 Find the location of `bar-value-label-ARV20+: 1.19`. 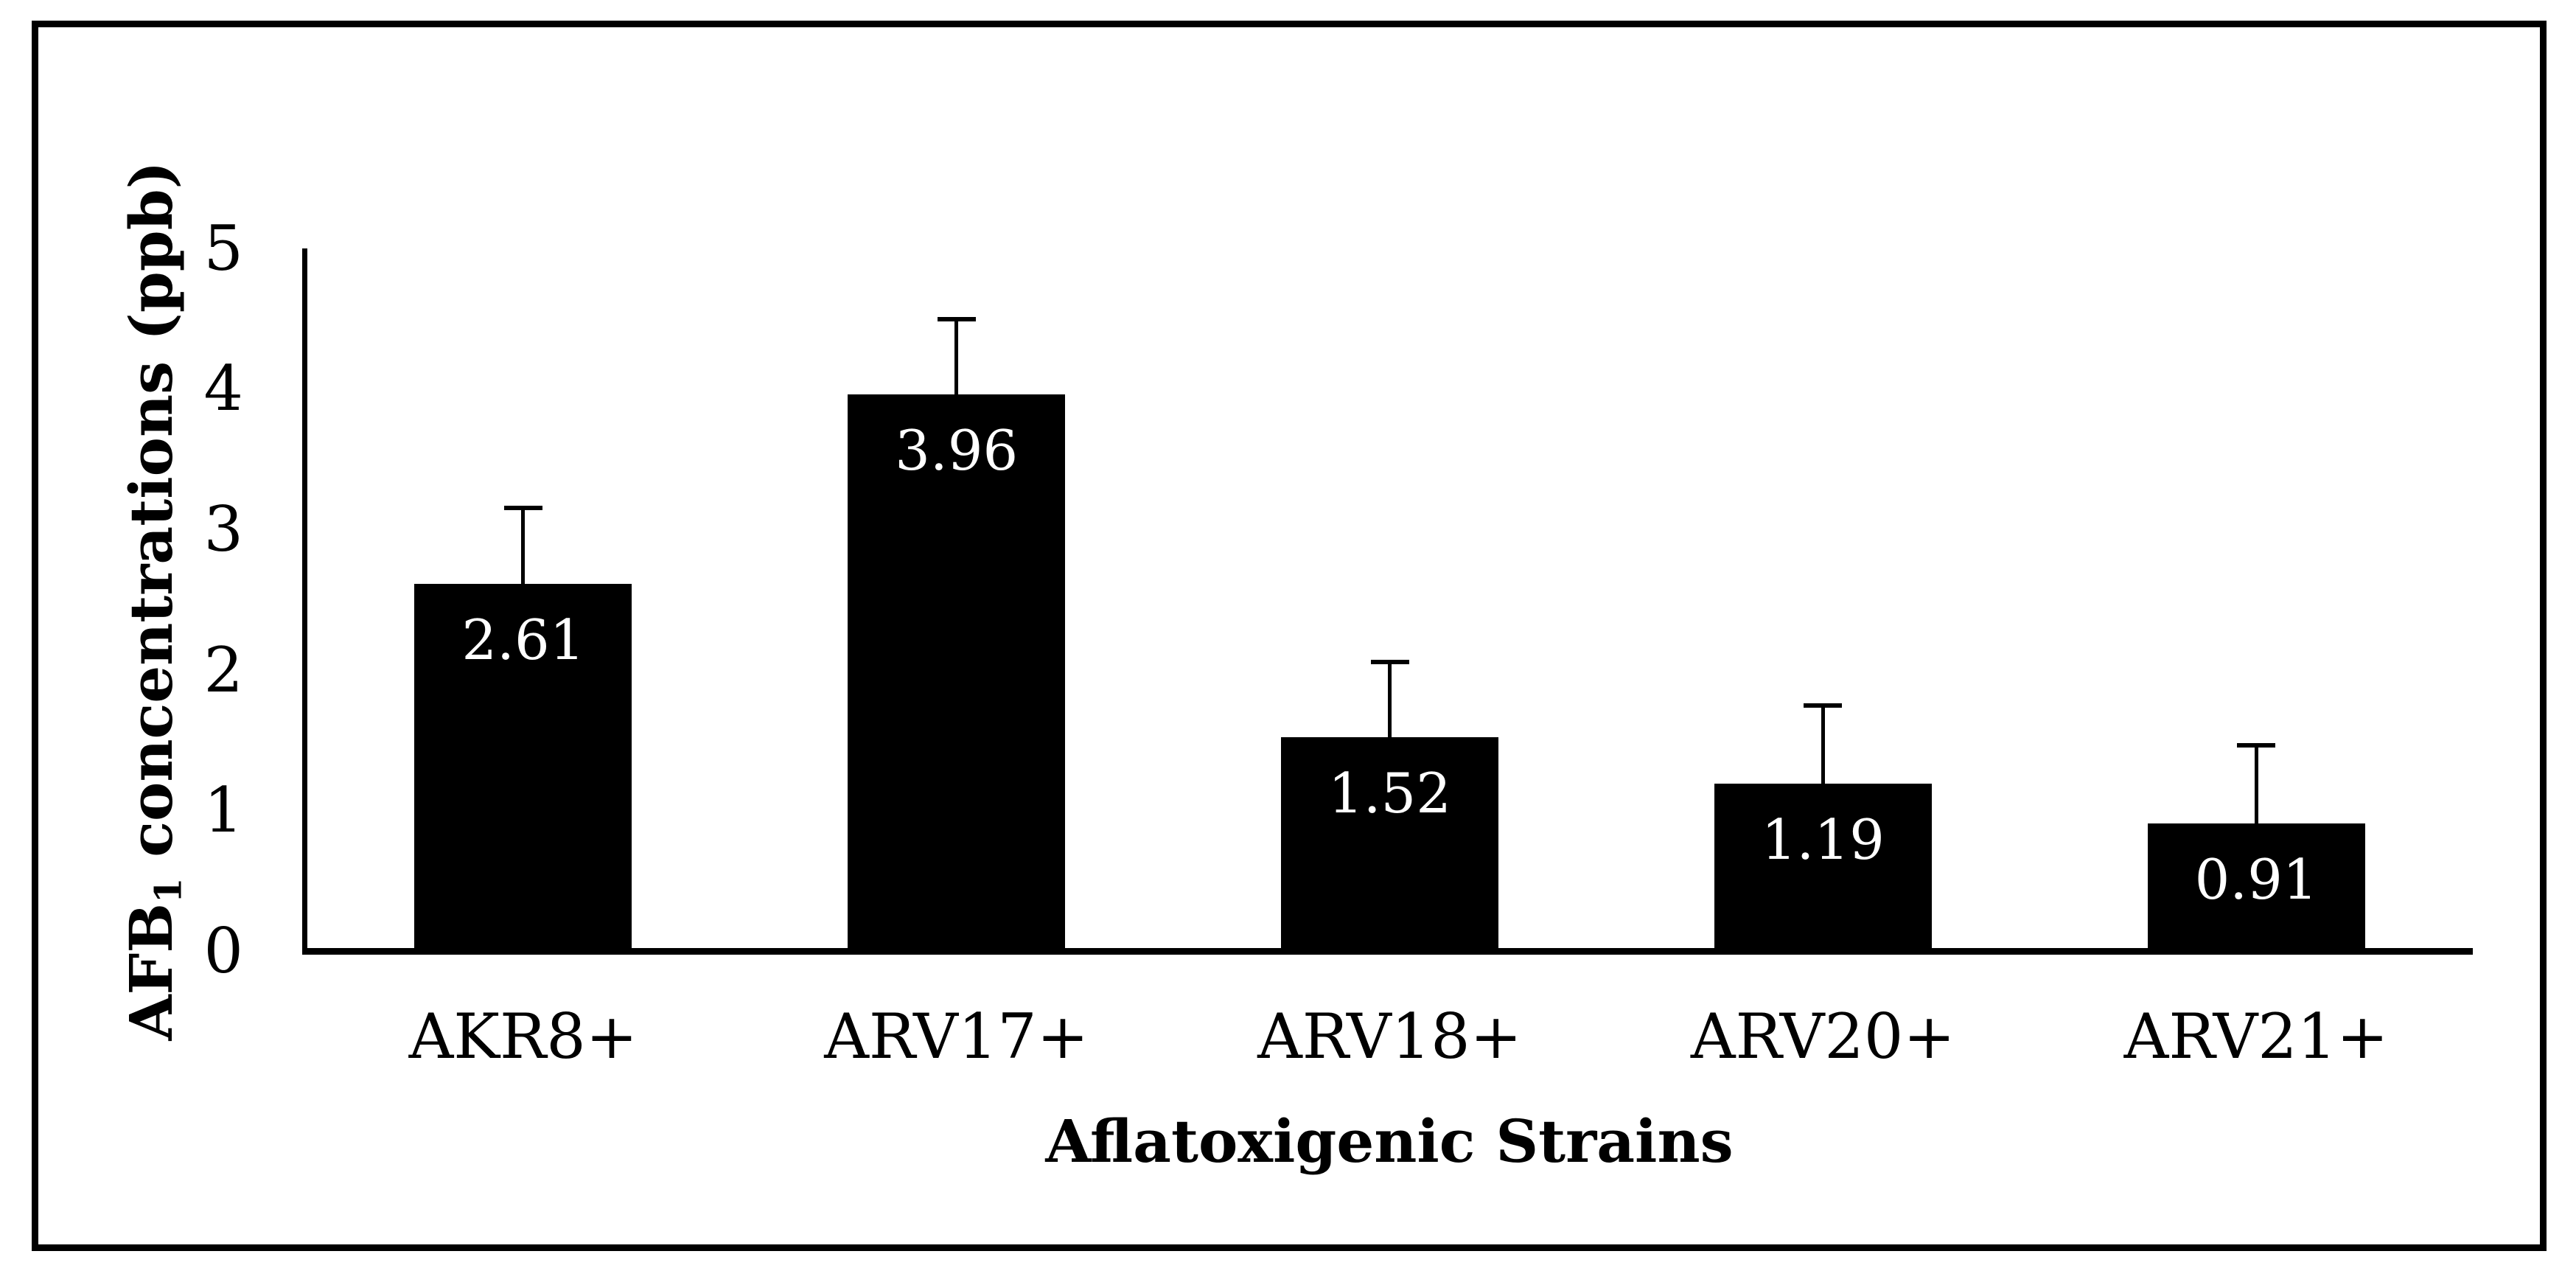

bar-value-label-ARV20+: 1.19 is located at coordinates (1823, 840).